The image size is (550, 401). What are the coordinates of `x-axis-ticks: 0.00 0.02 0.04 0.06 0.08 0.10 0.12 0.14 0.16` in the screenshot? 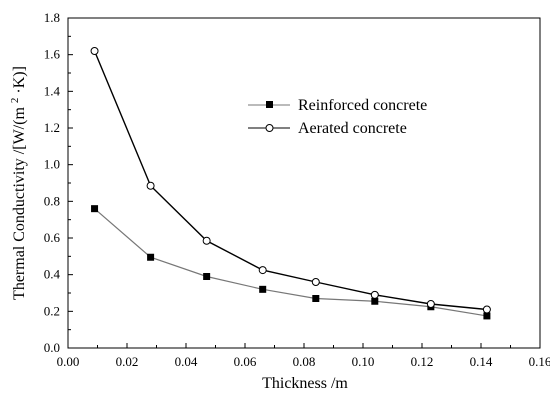 It's located at (303, 356).